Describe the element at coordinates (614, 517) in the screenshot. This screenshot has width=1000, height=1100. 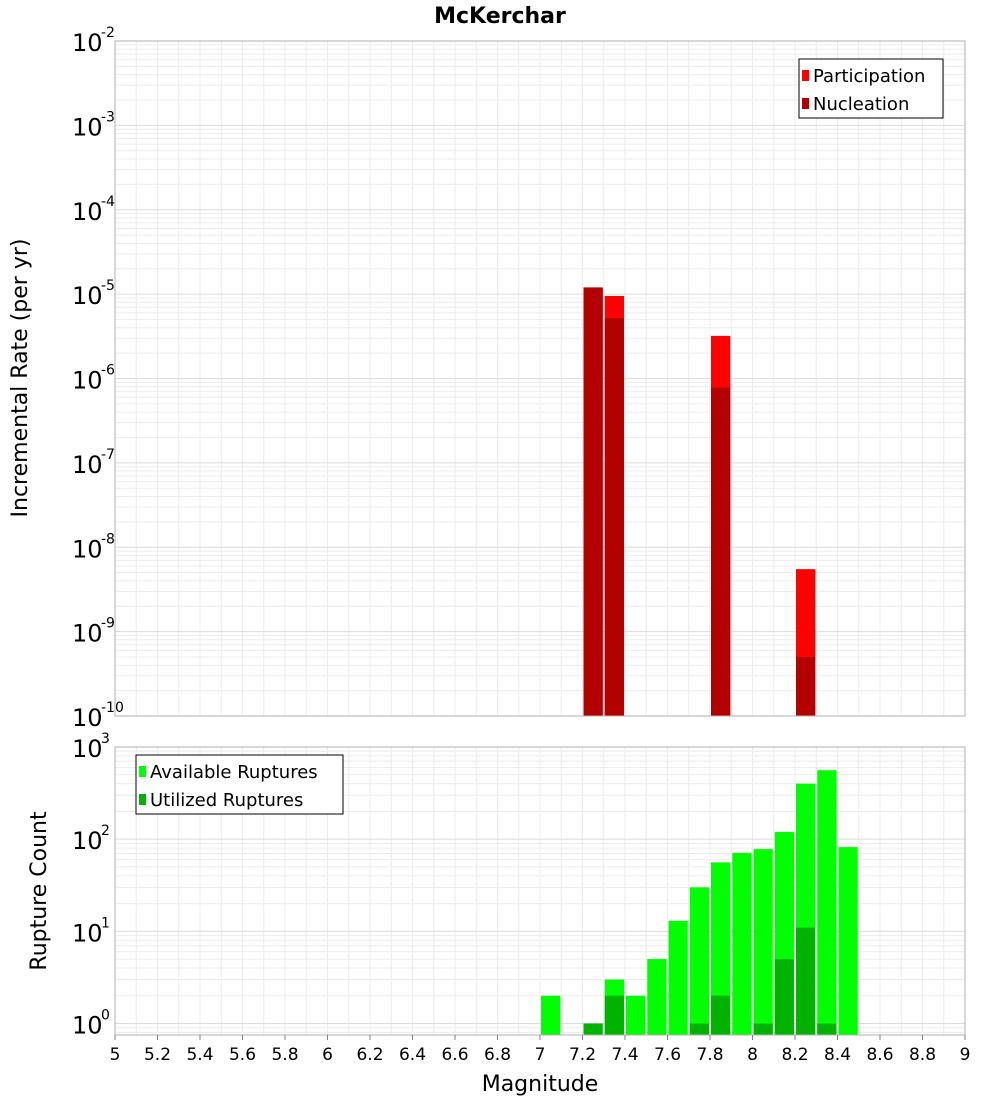
I see `bar-nucleation-7.35` at that location.